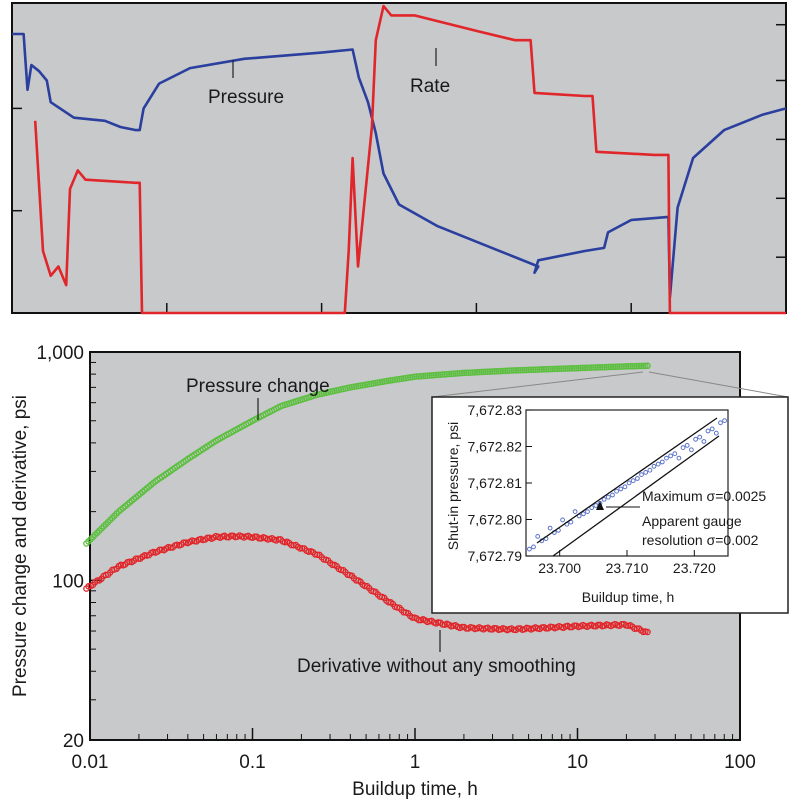 This screenshot has width=800, height=812. I want to click on inset-pointer-arrow, so click(600, 505).